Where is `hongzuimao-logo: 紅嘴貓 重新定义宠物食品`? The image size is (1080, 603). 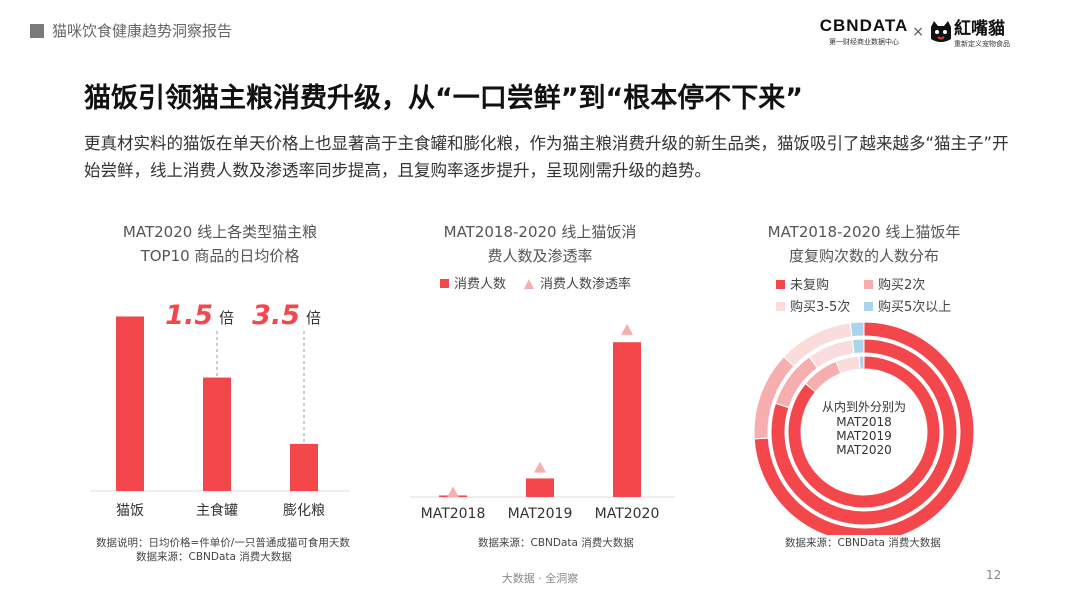 hongzuimao-logo: 紅嘴貓 重新定义宠物食品 is located at coordinates (969, 31).